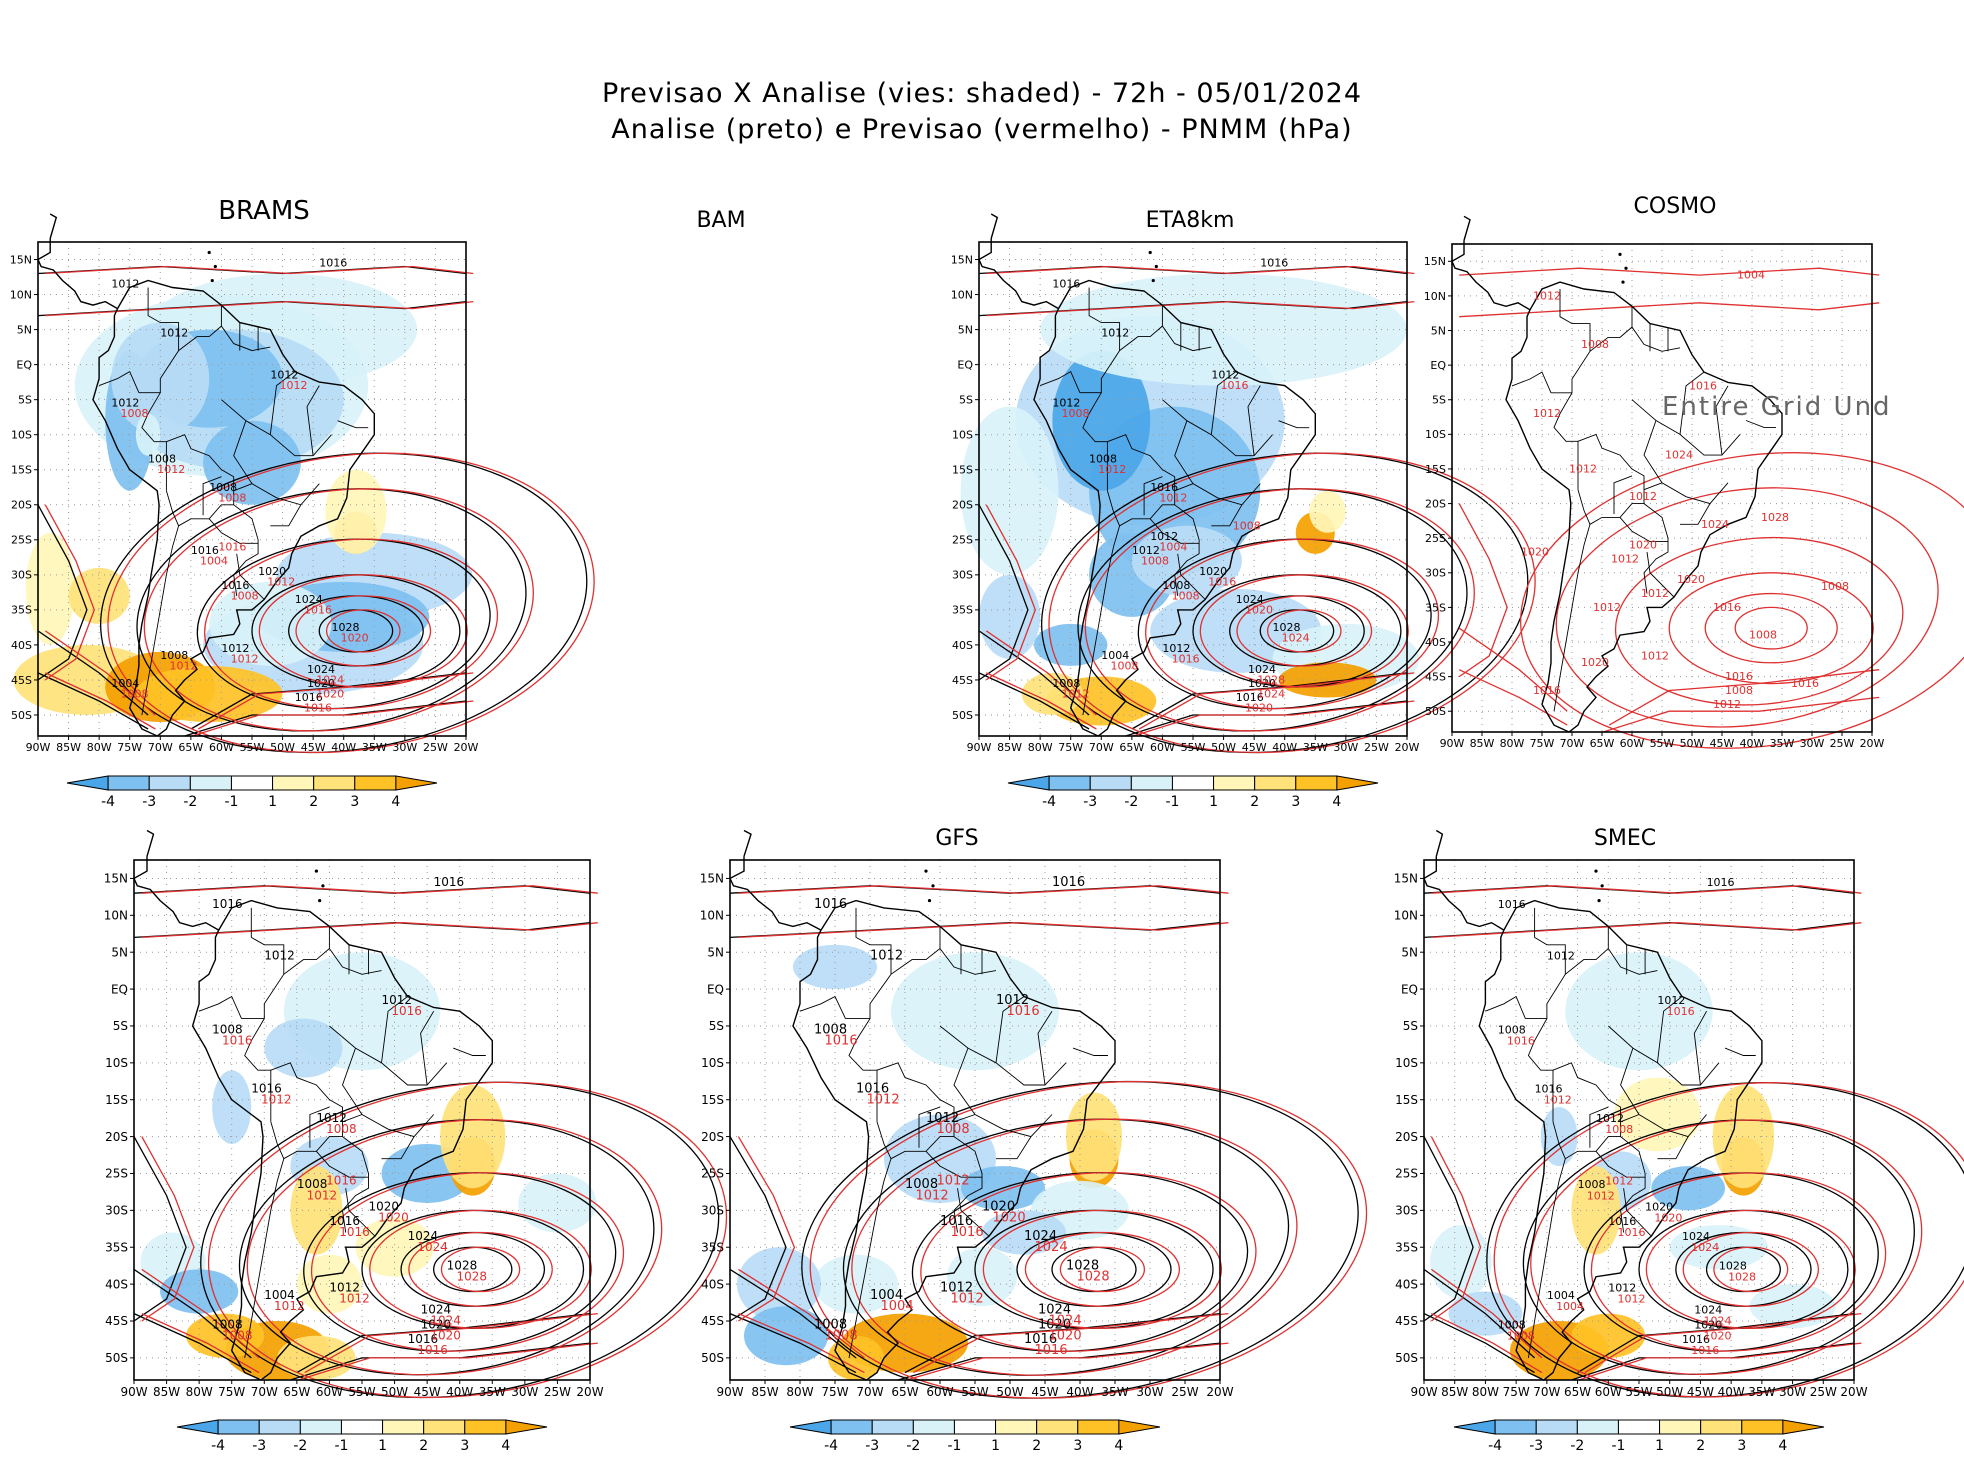 The width and height of the screenshot is (1964, 1460). Describe the element at coordinates (524, 1392) in the screenshot. I see `lon-tick-label: 30W` at that location.